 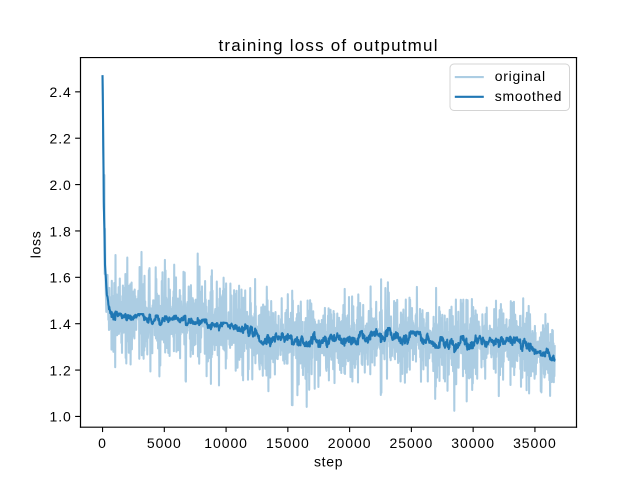 What do you see at coordinates (60, 370) in the screenshot?
I see `svg-text: 1.2` at bounding box center [60, 370].